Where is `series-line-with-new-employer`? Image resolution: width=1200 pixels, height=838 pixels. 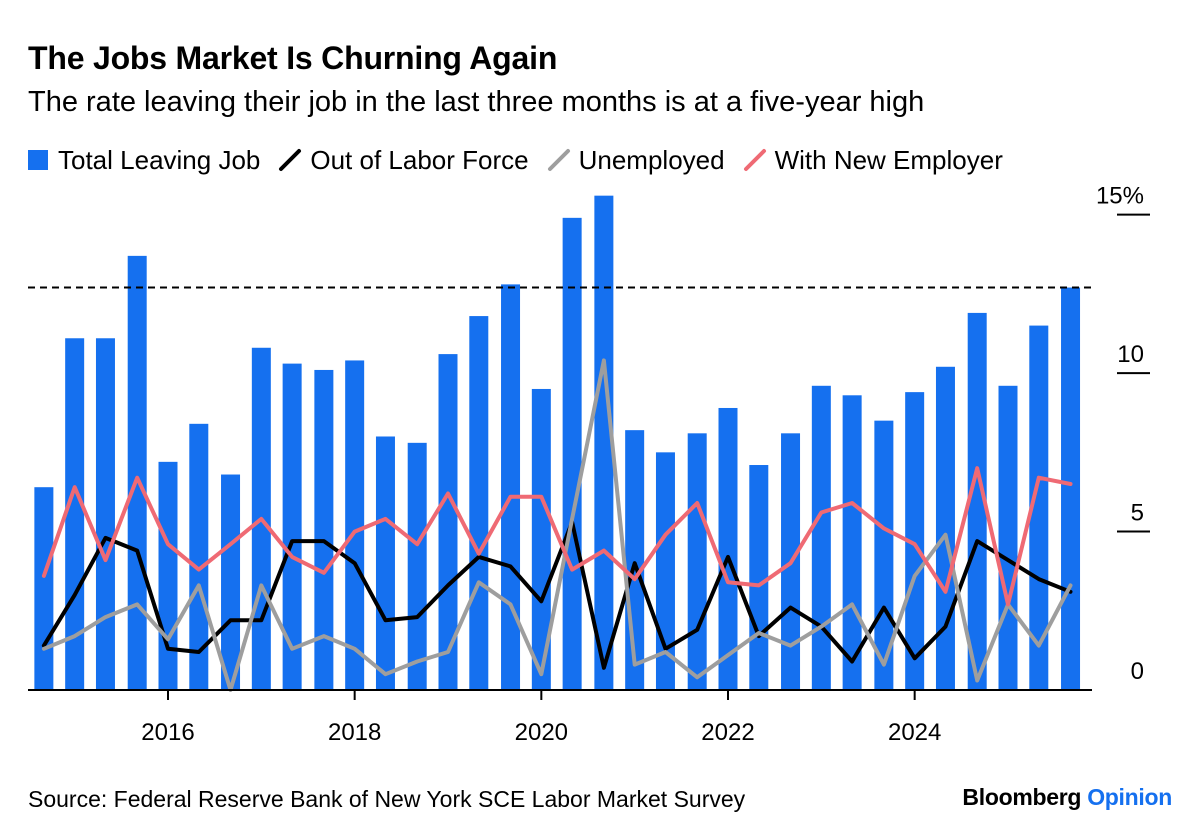
series-line-with-new-employer is located at coordinates (557, 536).